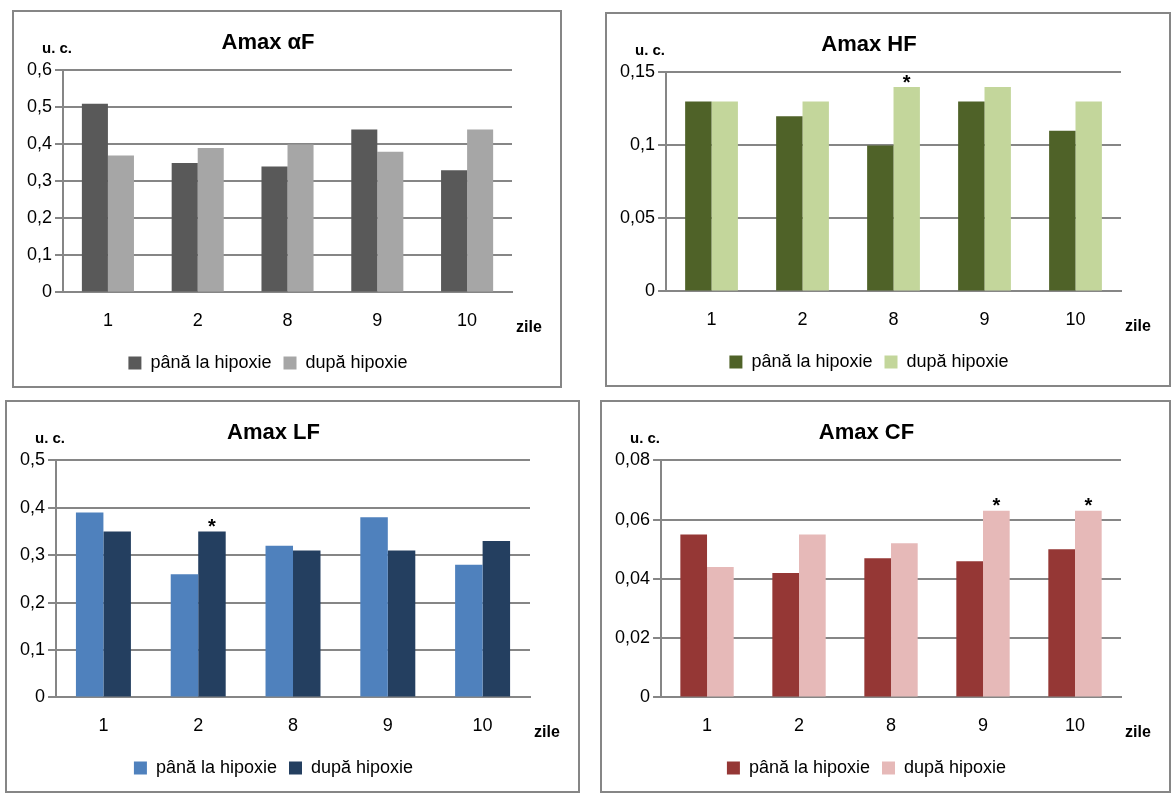 The image size is (1171, 793). Describe the element at coordinates (632, 518) in the screenshot. I see `y-tick-label: 0,06` at that location.